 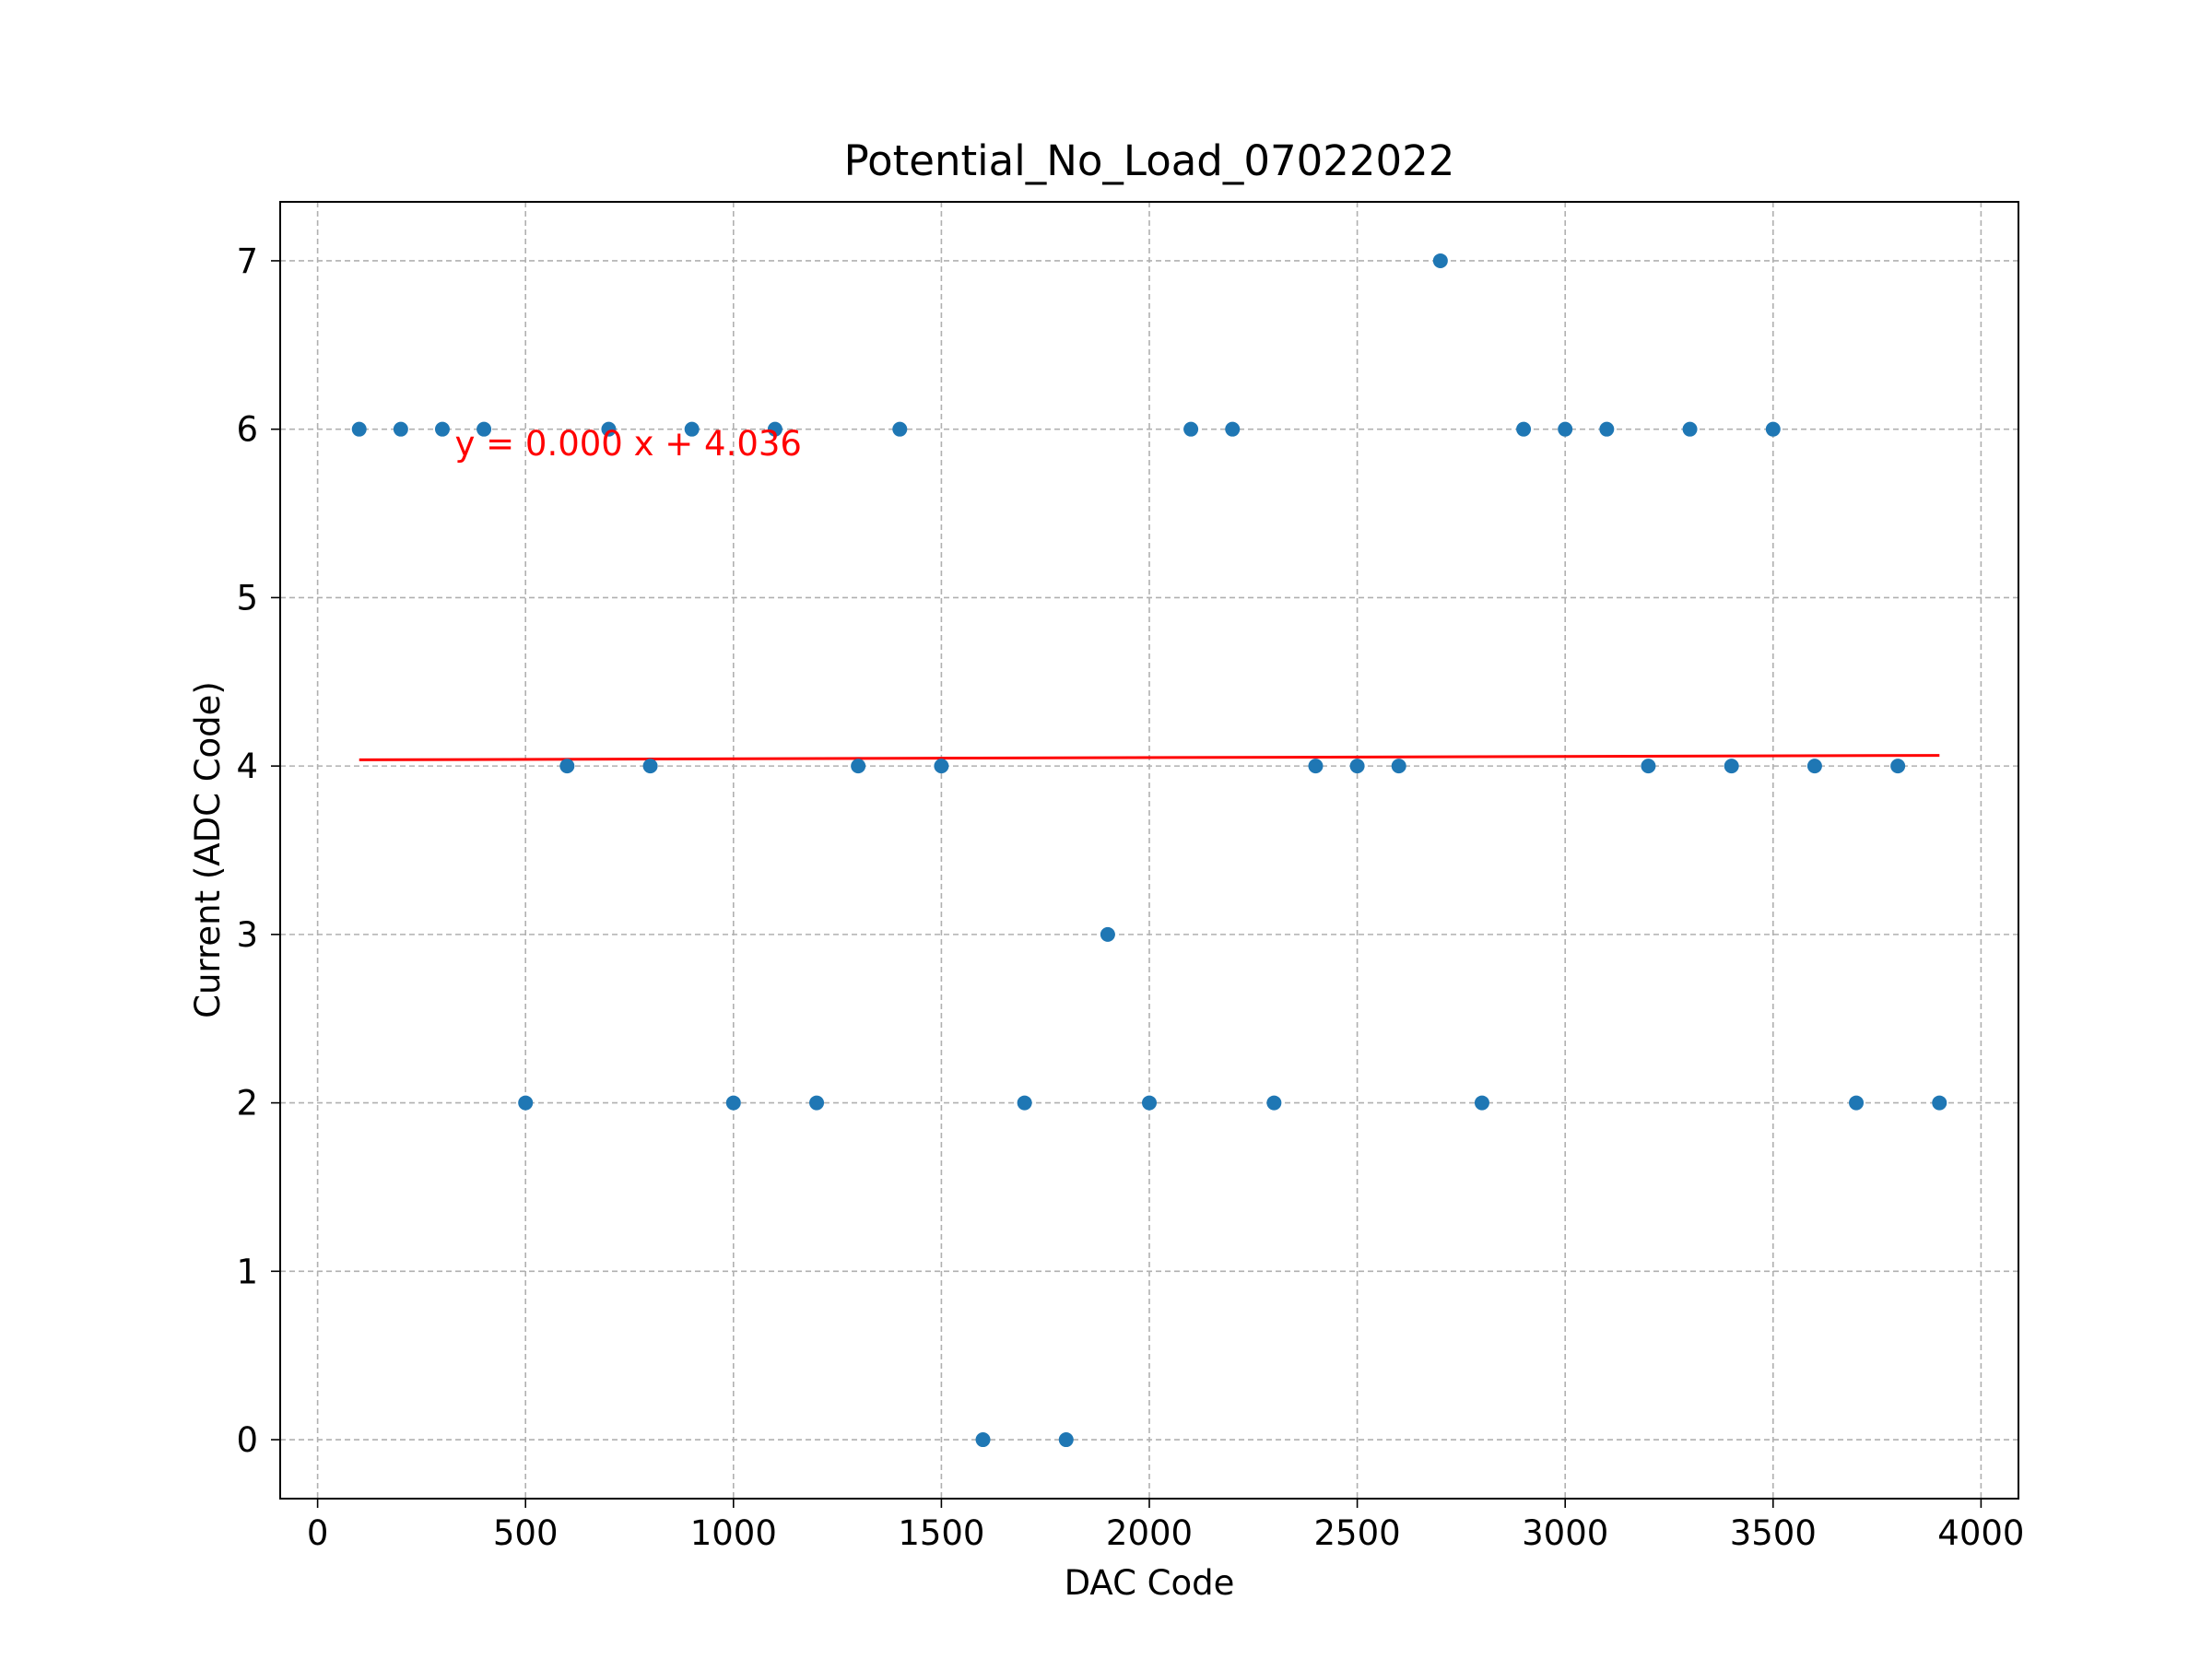 What do you see at coordinates (628, 444) in the screenshot?
I see `fit-equation-label: y = 0.000 x + 4.036` at bounding box center [628, 444].